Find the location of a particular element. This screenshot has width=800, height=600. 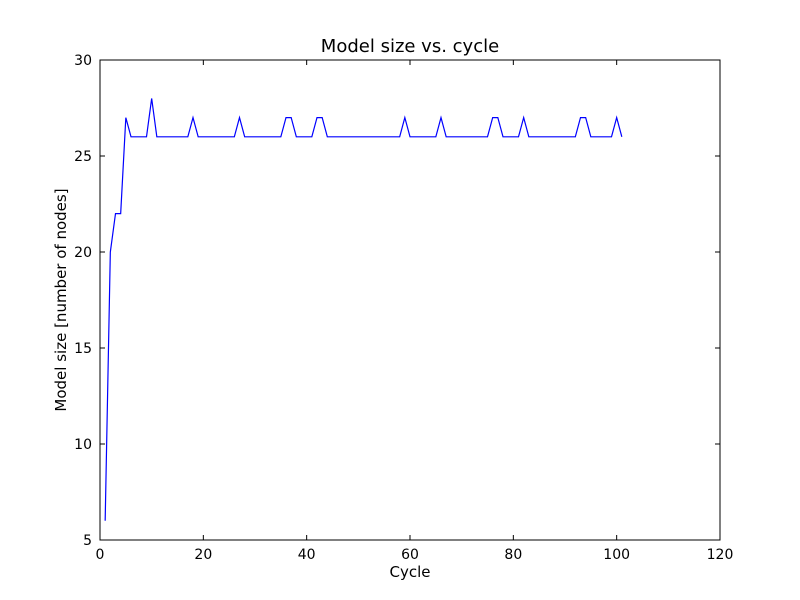

x-axis-label: Cycle is located at coordinates (410, 572).